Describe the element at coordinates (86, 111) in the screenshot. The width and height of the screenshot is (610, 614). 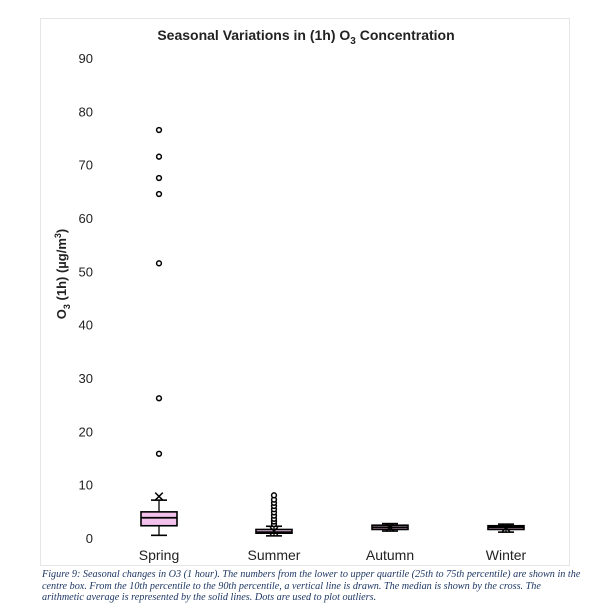
I see `y-tick-label: 80` at that location.